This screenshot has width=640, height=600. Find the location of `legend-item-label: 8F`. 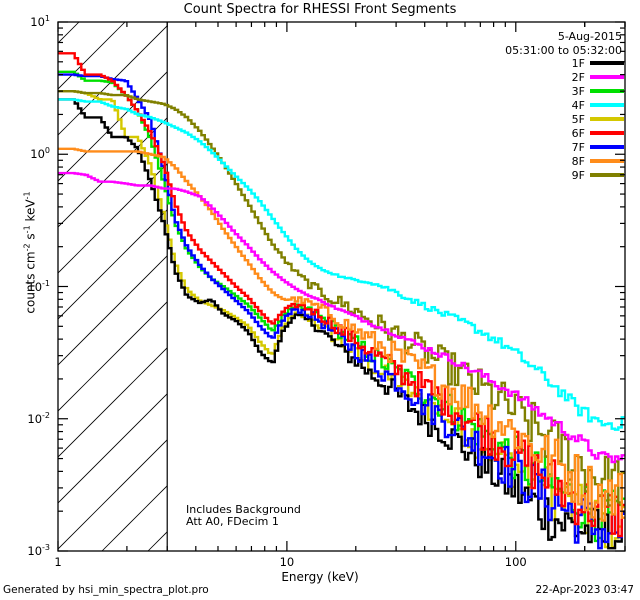

legend-item-label: 8F is located at coordinates (578, 161).